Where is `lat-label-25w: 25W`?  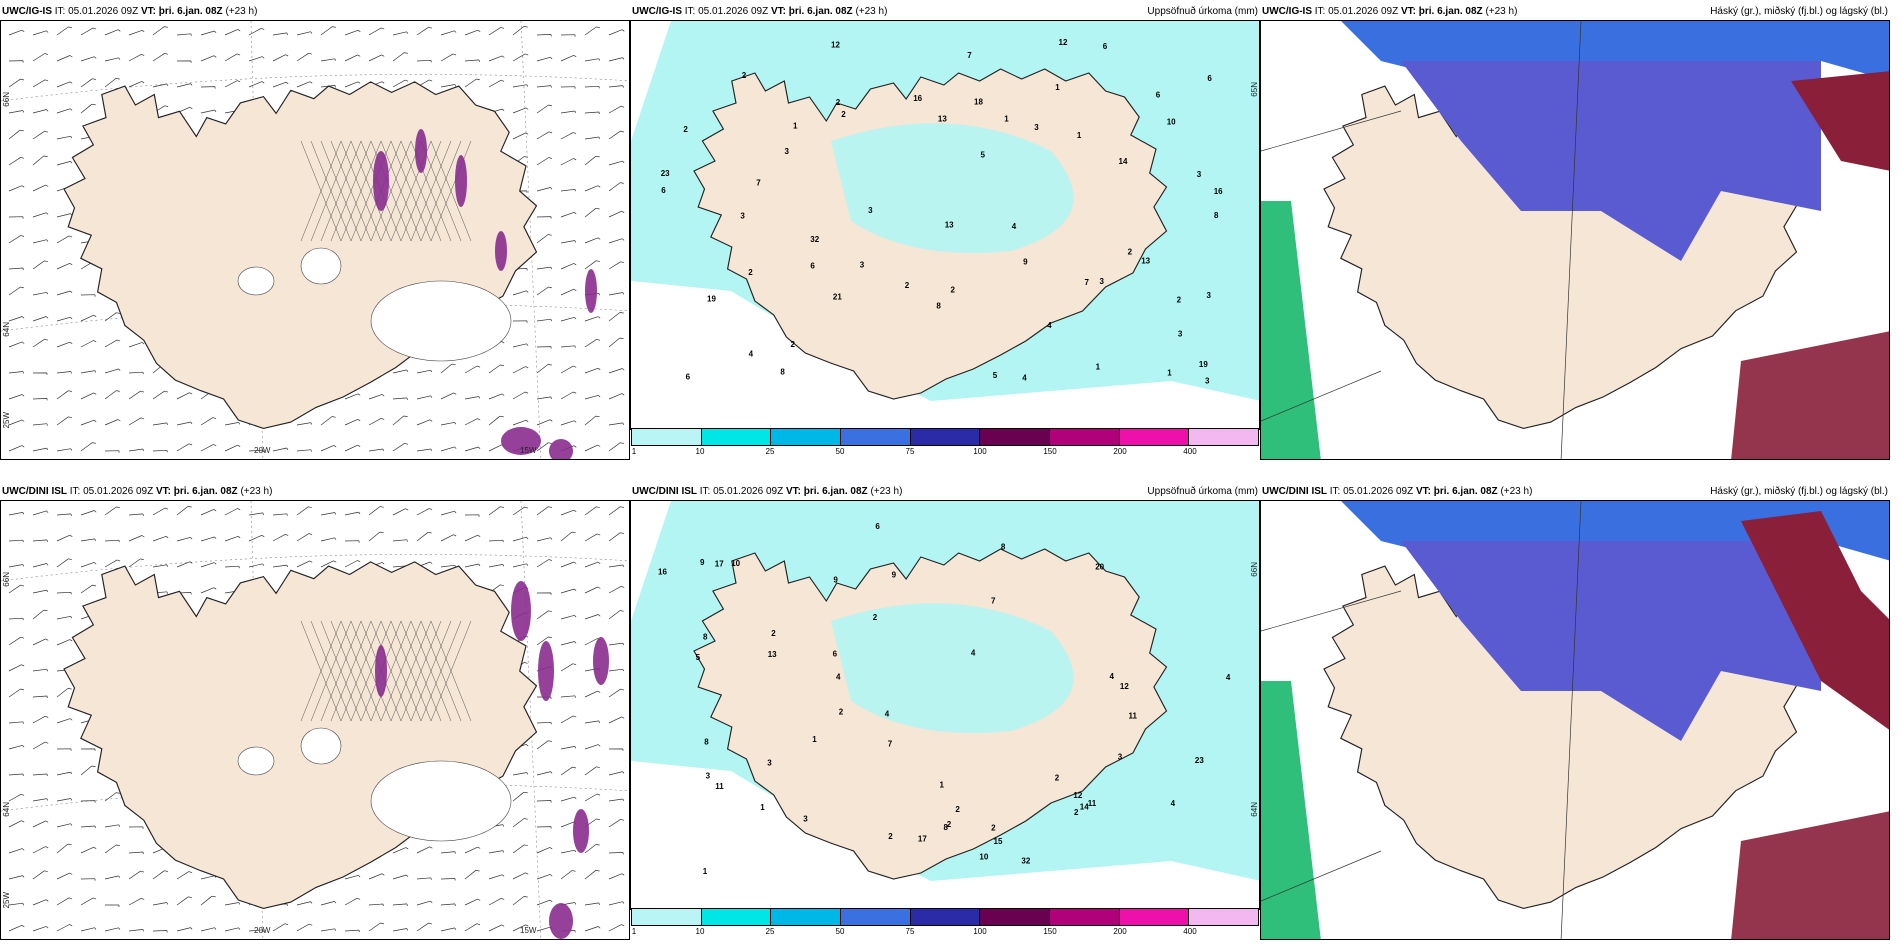
lat-label-25w: 25W is located at coordinates (6, 420).